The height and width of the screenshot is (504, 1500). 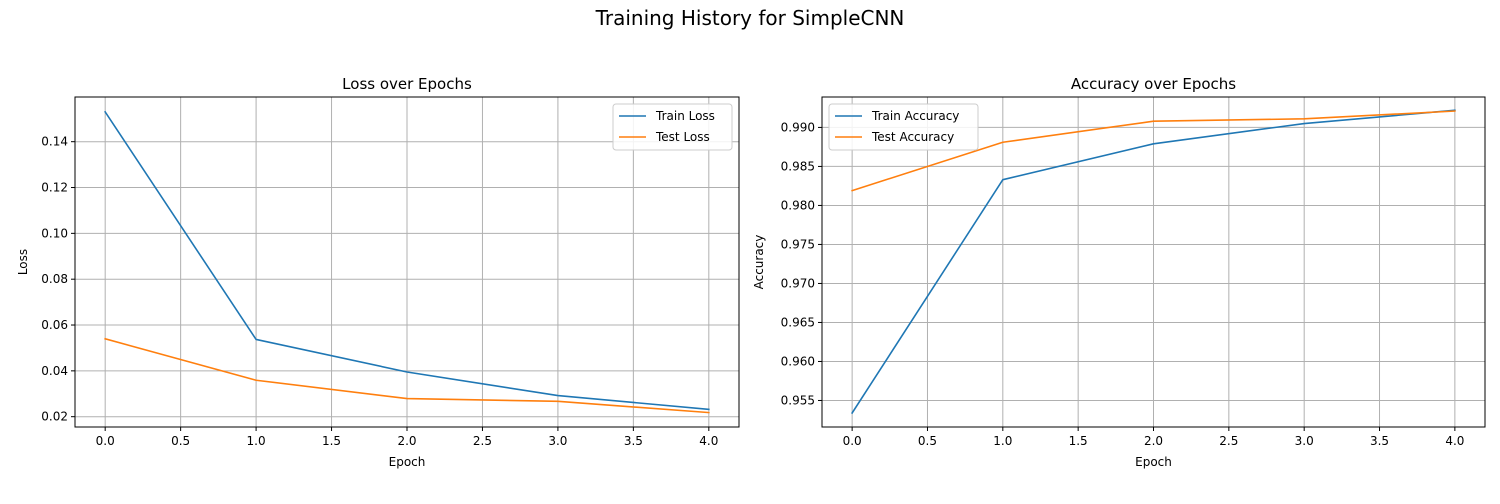 What do you see at coordinates (903, 127) in the screenshot?
I see `accuracy-legend: Train Accuracy Test Accuracy` at bounding box center [903, 127].